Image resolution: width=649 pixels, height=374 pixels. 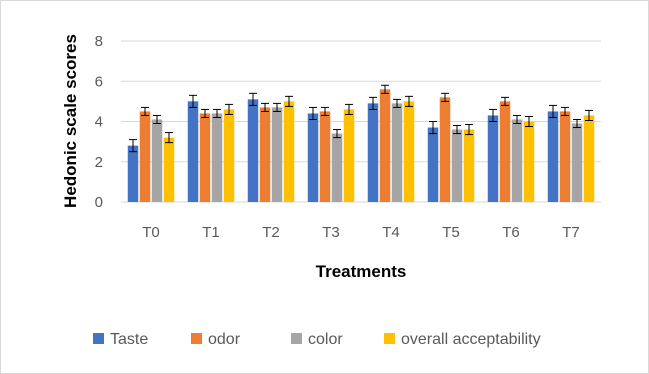 What do you see at coordinates (493, 158) in the screenshot?
I see `bar-t6-taste` at bounding box center [493, 158].